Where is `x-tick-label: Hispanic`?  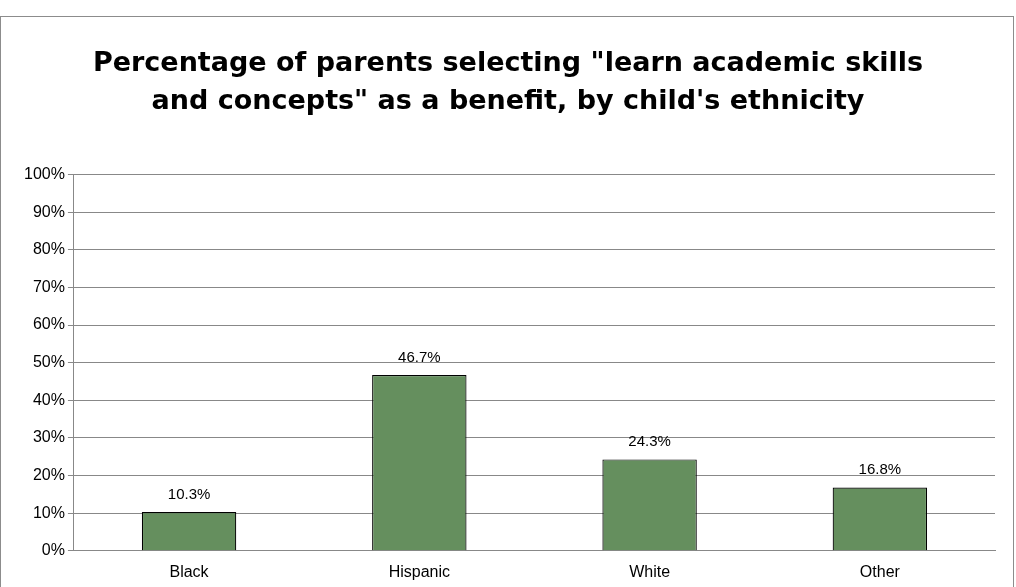 x-tick-label: Hispanic is located at coordinates (419, 571).